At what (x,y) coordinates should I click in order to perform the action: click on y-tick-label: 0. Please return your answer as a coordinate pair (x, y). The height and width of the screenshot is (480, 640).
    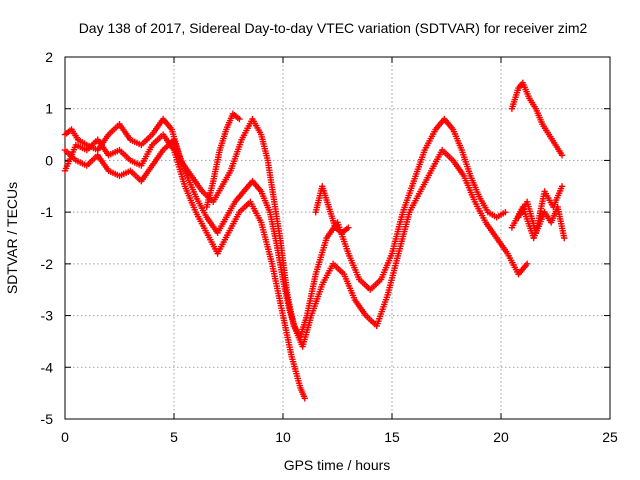
    Looking at the image, I should click on (49, 160).